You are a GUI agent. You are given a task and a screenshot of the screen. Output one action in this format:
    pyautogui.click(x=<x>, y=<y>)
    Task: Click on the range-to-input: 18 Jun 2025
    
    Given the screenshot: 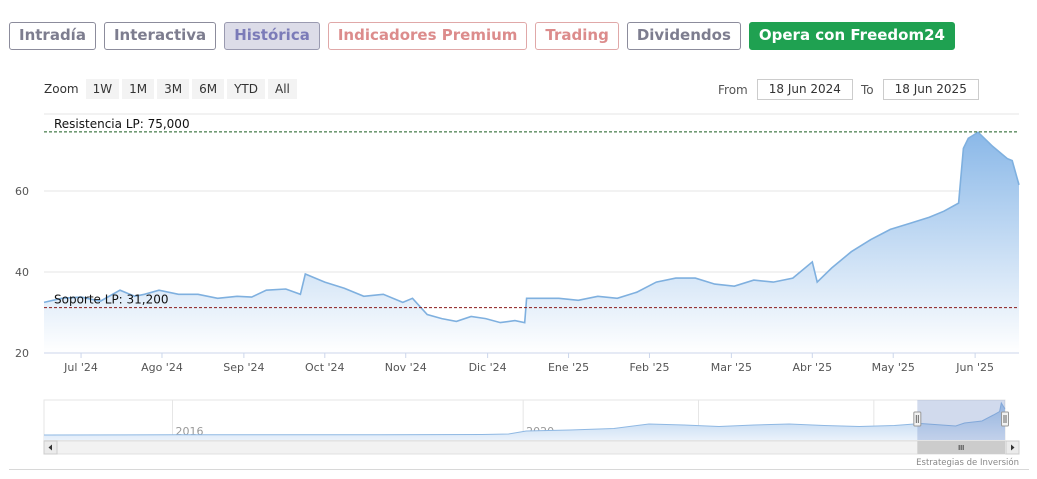 What is the action you would take?
    pyautogui.click(x=930, y=89)
    